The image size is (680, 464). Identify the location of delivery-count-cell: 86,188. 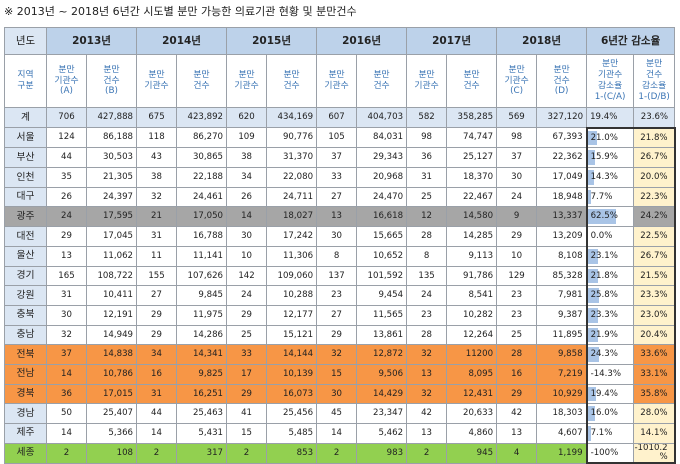
(111, 138).